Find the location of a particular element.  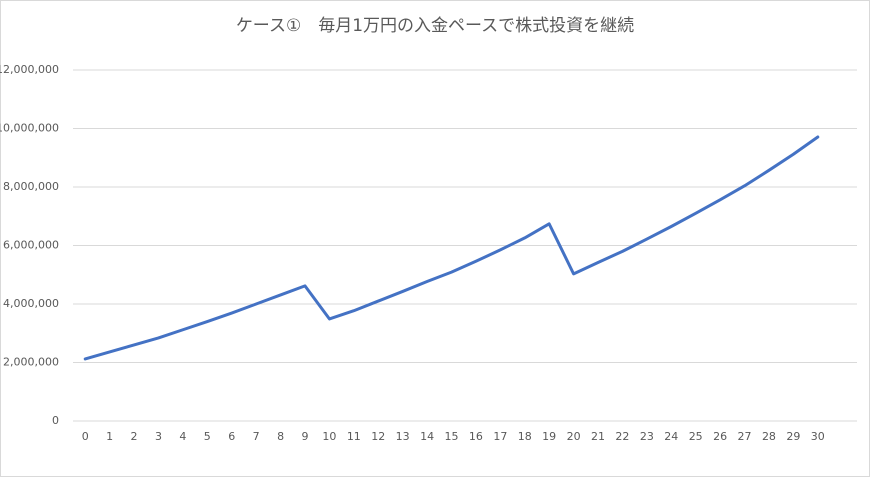

x-tick-label: 27 is located at coordinates (745, 436).